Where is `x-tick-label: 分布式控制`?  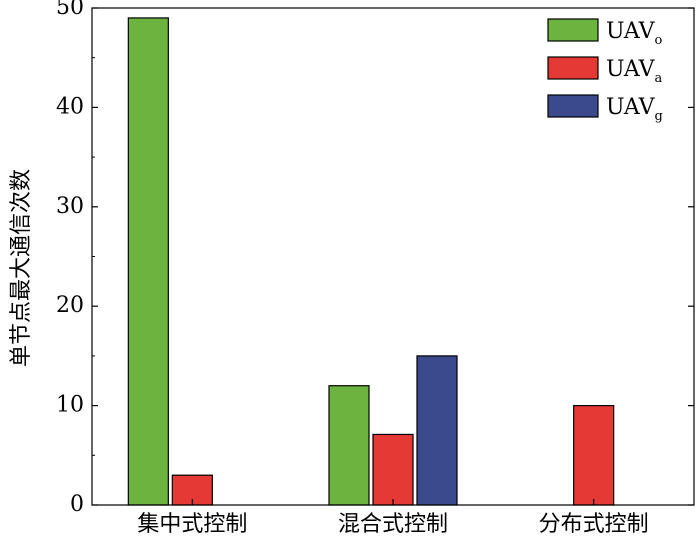 x-tick-label: 分布式控制 is located at coordinates (594, 524).